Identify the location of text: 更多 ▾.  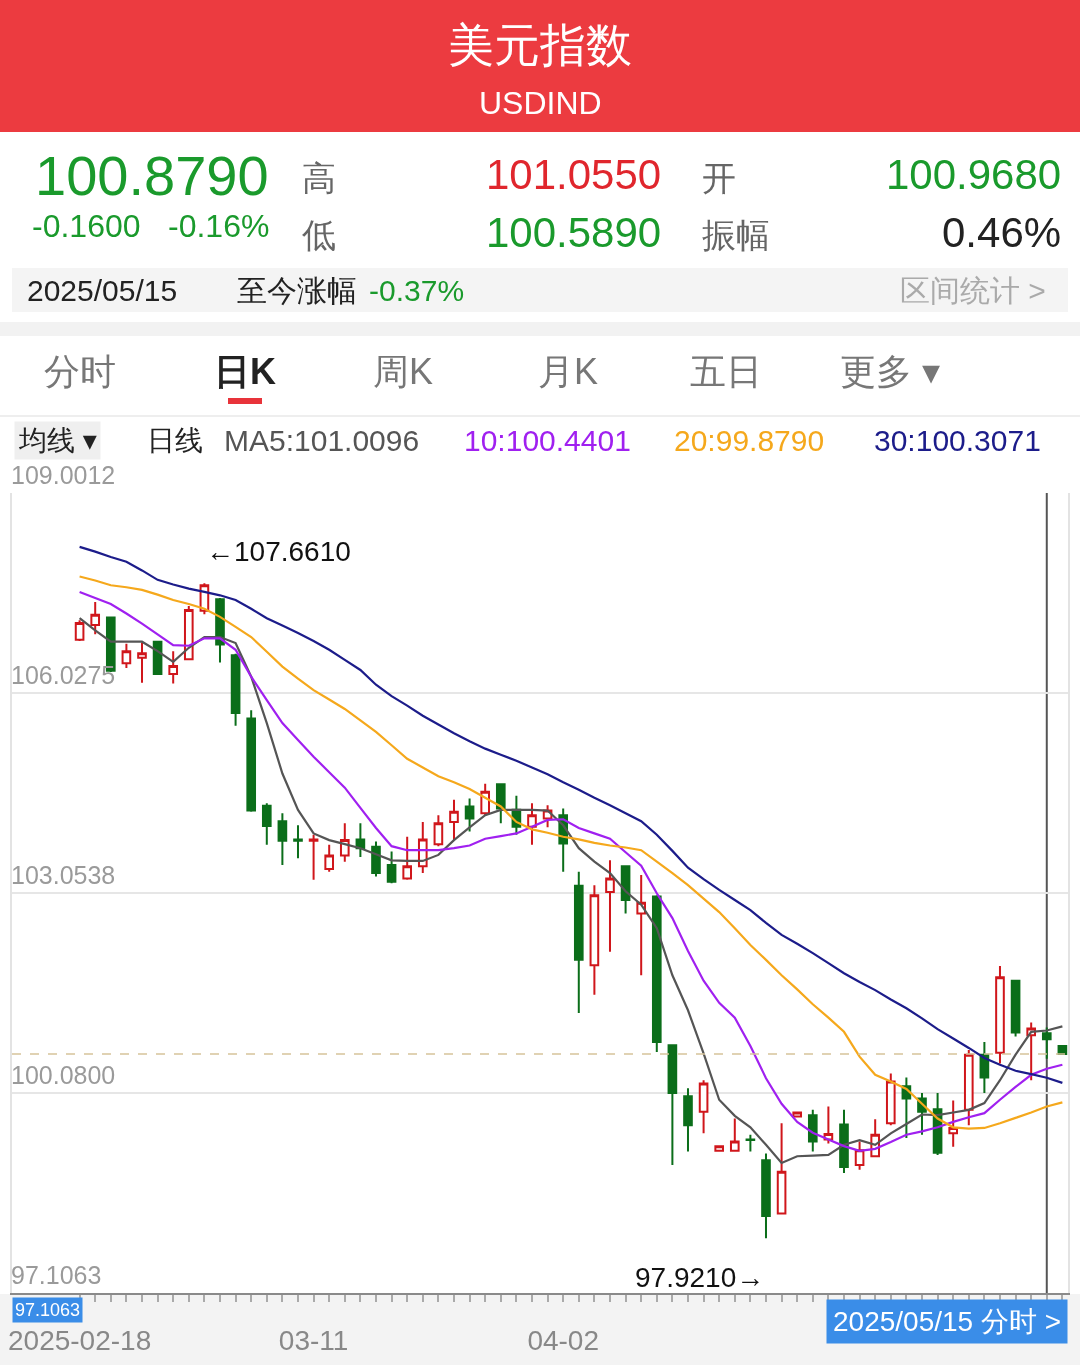
(890, 371).